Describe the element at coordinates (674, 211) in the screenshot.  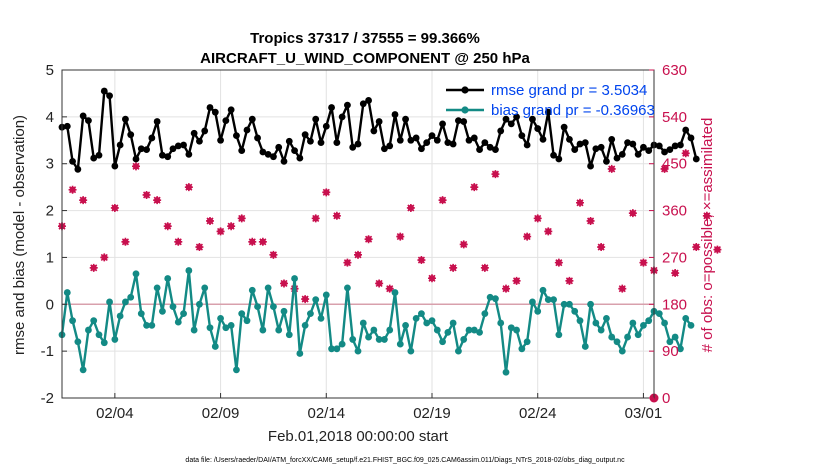
I see `y2-tick-label-4: 360` at that location.